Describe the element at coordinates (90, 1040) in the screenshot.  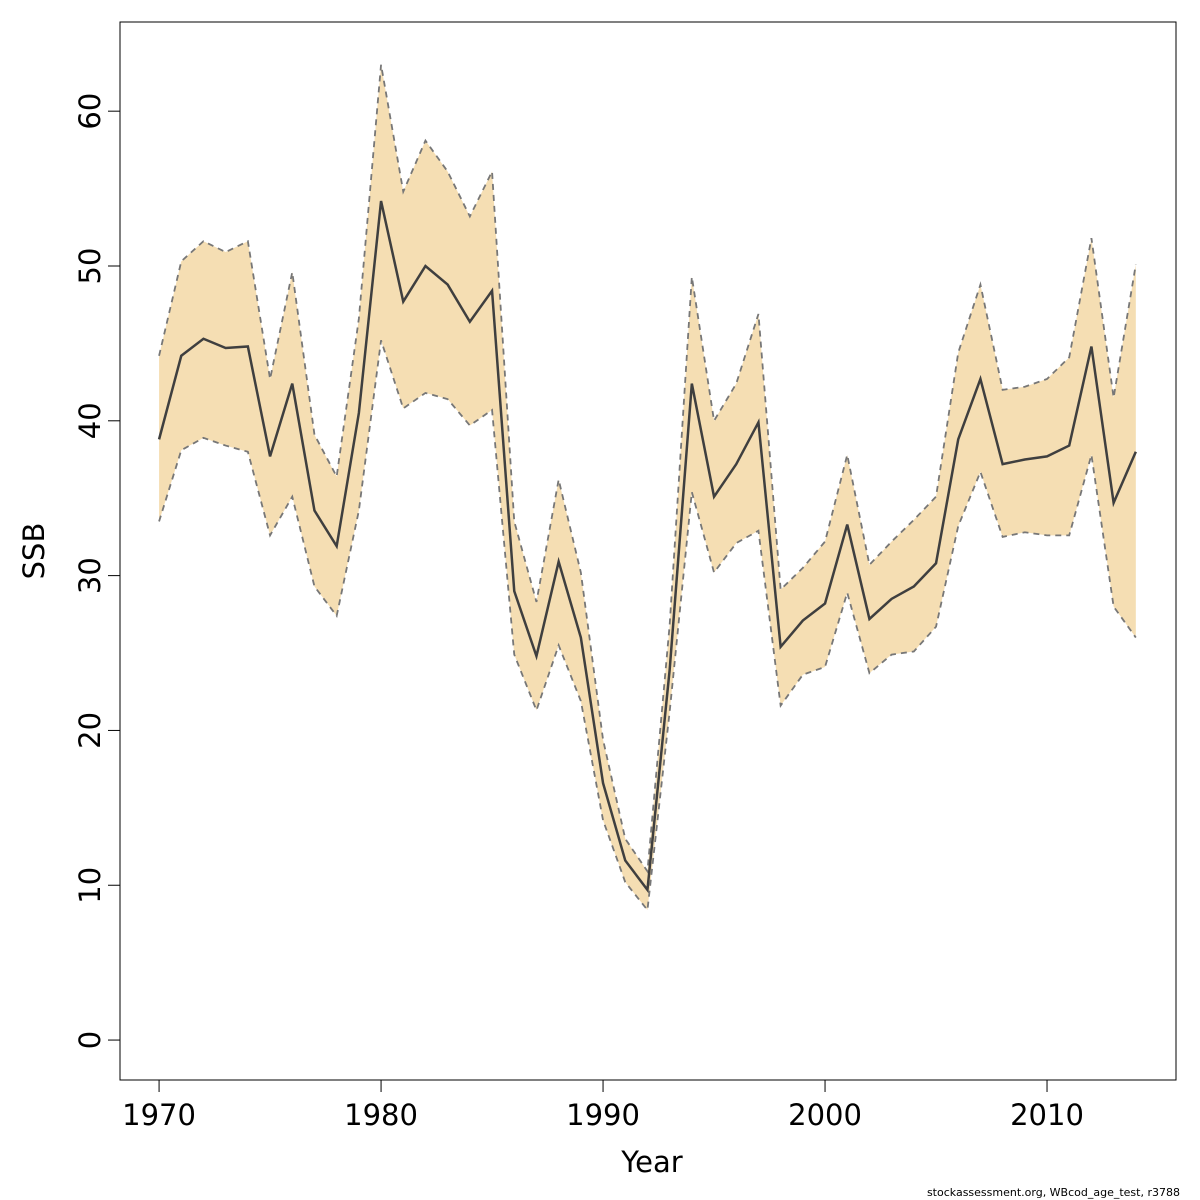
I see `y-tick-label: 0` at that location.